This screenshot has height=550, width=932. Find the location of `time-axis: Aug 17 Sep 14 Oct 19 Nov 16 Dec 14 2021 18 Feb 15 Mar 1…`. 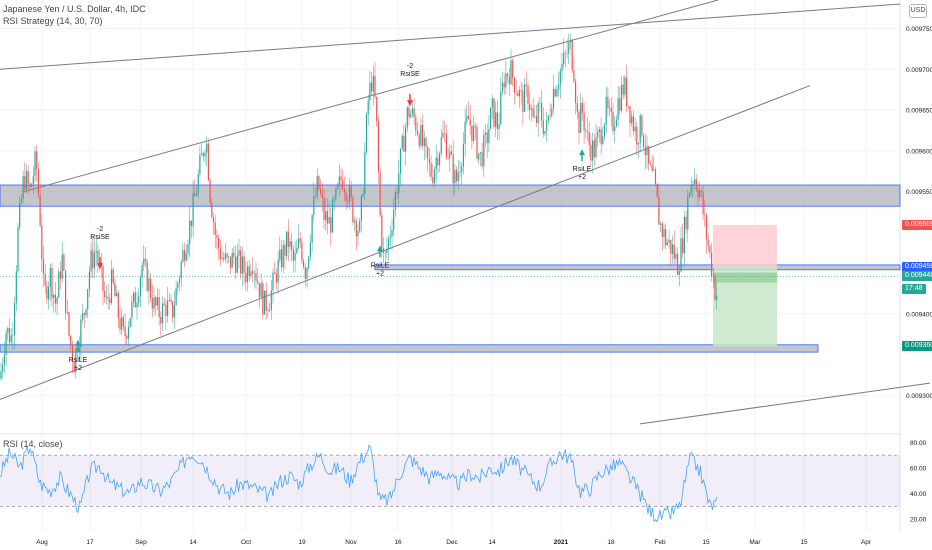

time-axis: Aug 17 Sep 14 Oct 19 Nov 16 Dec 14 2021 18 Feb 15 Mar 1… is located at coordinates (454, 542).